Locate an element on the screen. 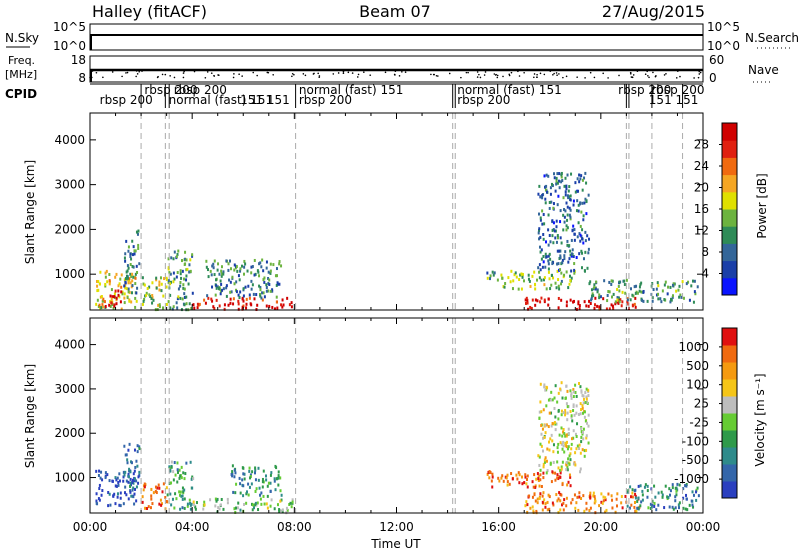  x-tick-label: 12:00 is located at coordinates (396, 527).